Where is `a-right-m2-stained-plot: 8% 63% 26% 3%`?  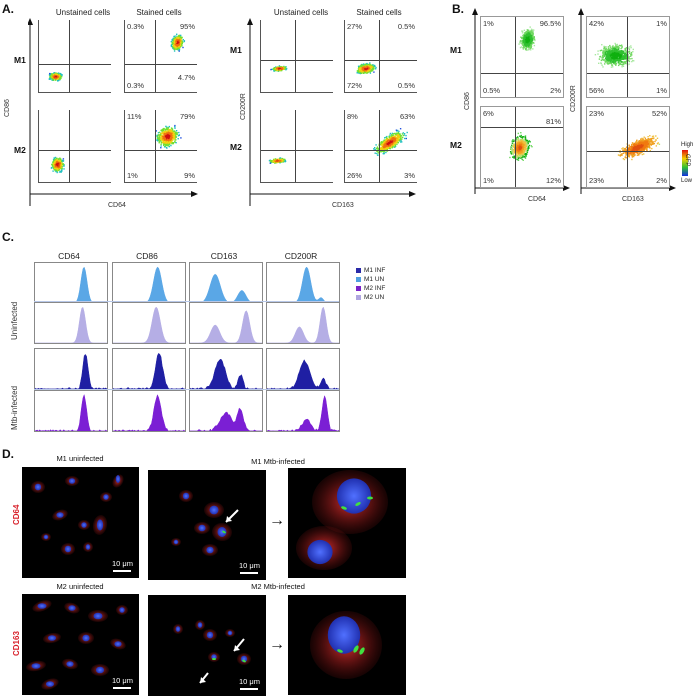
a-right-m2-stained-plot: 8% 63% 26% 3% is located at coordinates (380, 146).